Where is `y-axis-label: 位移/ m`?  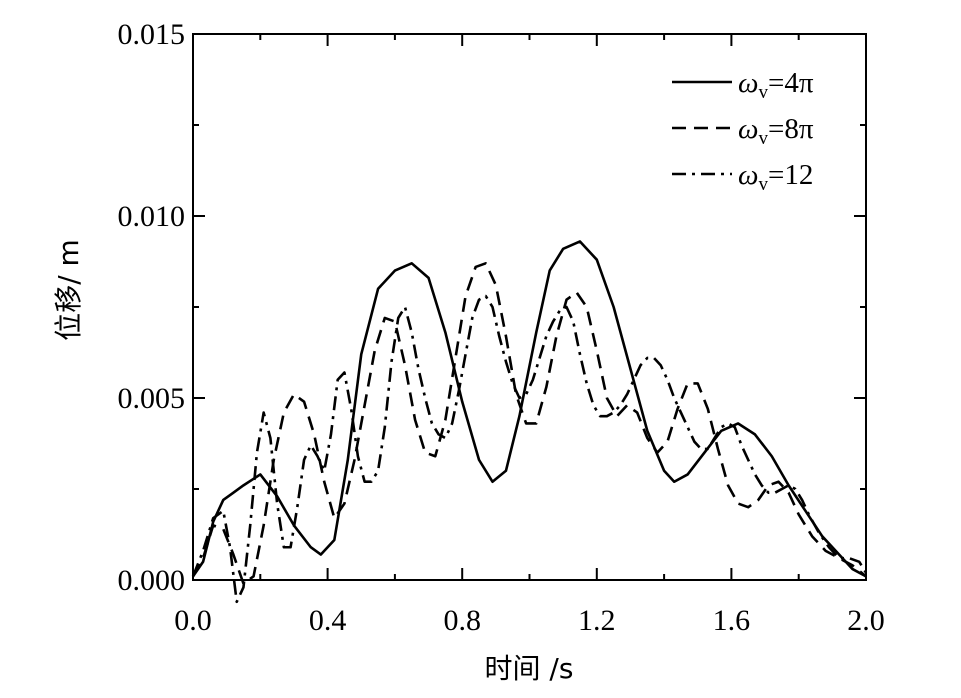
y-axis-label: 位移/ m is located at coordinates (68, 290).